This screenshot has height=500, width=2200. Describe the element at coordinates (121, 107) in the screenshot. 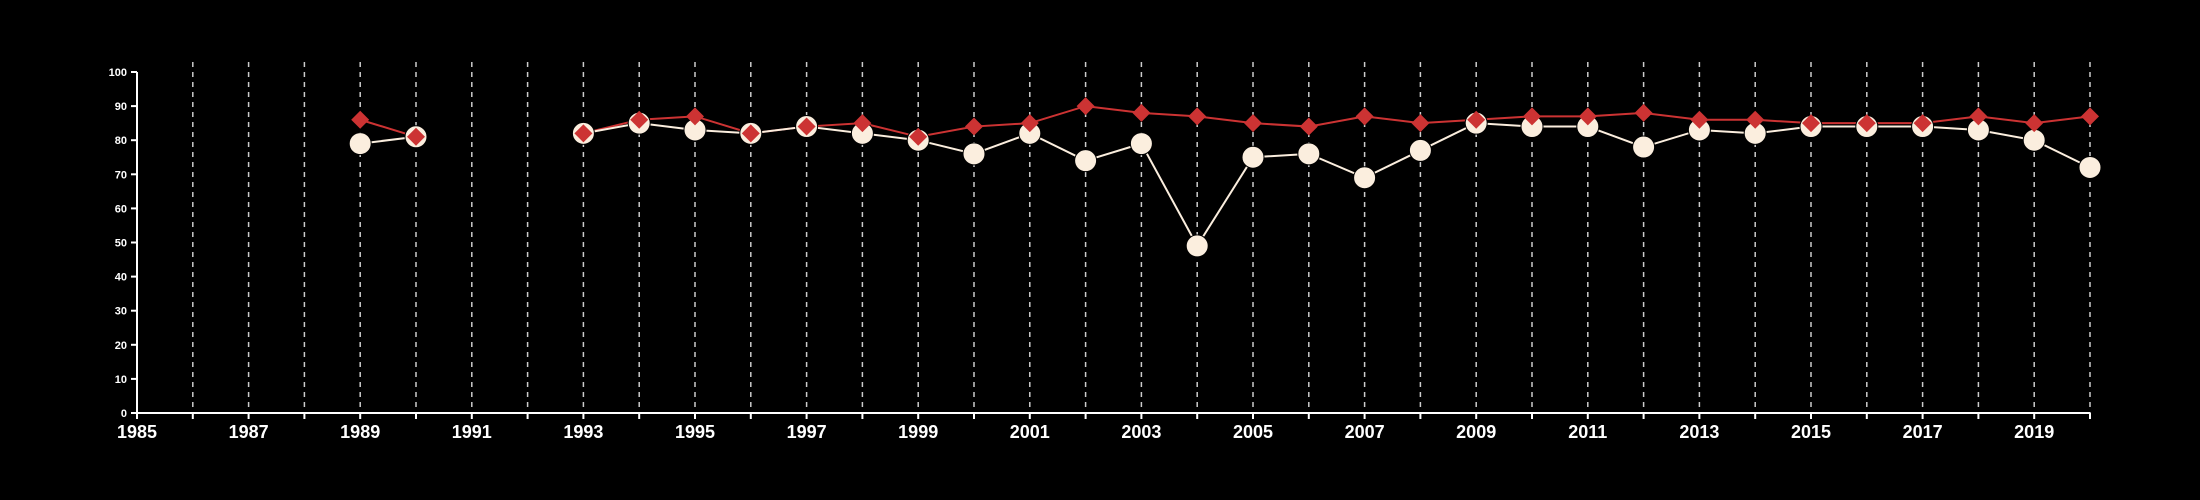

I see `y-tick-label: 90` at that location.